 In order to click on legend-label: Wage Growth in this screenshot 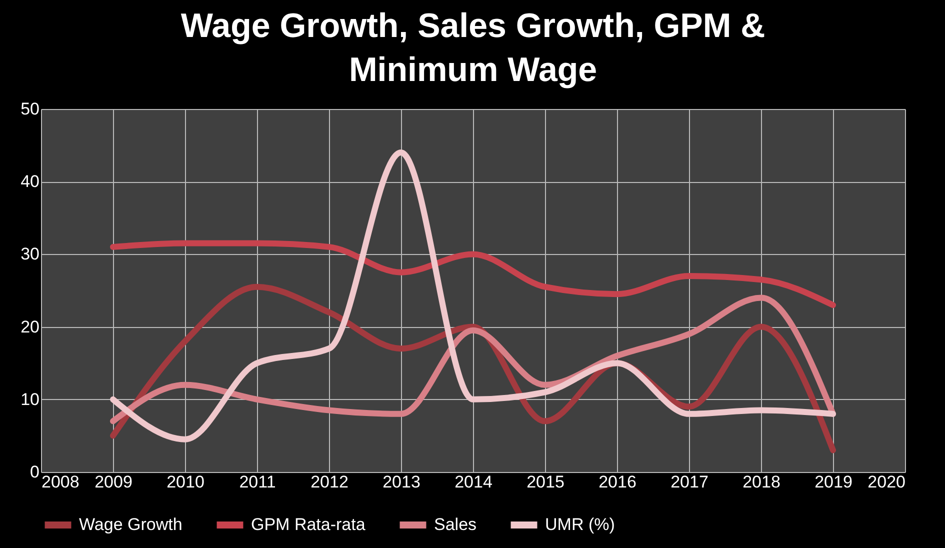, I will do `click(130, 524)`.